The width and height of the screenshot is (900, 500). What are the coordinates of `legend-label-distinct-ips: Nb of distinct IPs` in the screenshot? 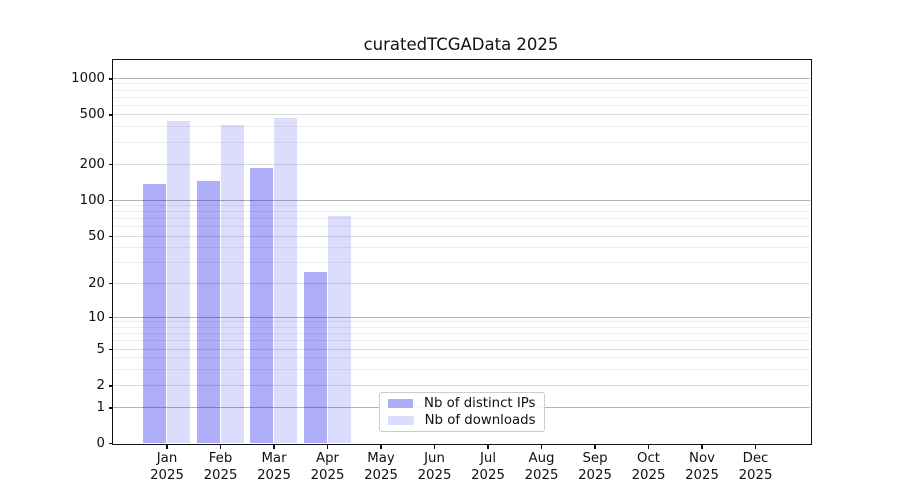 It's located at (480, 403).